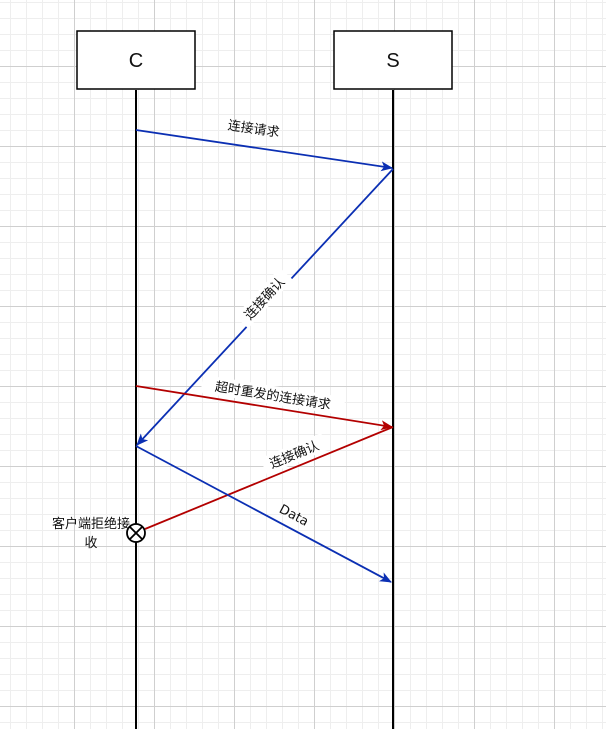 This screenshot has height=729, width=606. I want to click on server-box: S, so click(393, 60).